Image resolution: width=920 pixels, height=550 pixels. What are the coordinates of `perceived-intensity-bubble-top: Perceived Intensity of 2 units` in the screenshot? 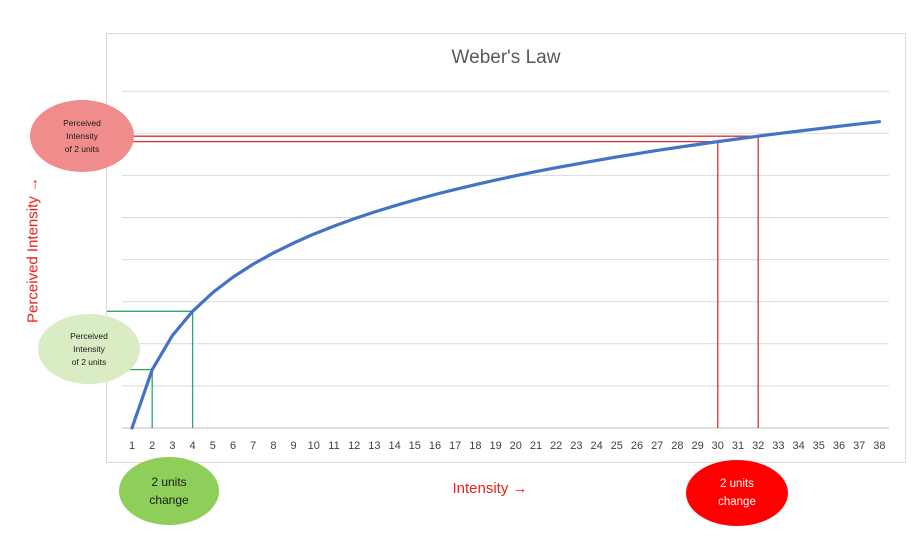 It's located at (82, 136).